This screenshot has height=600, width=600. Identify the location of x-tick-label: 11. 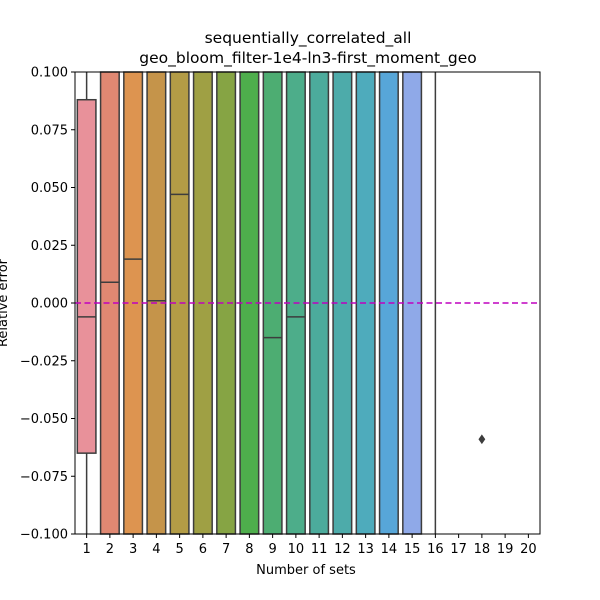
(319, 549).